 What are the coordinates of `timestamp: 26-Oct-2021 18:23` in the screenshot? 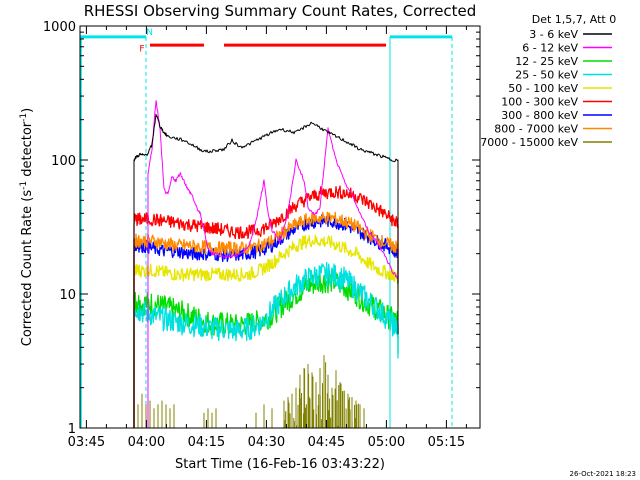 It's located at (603, 474).